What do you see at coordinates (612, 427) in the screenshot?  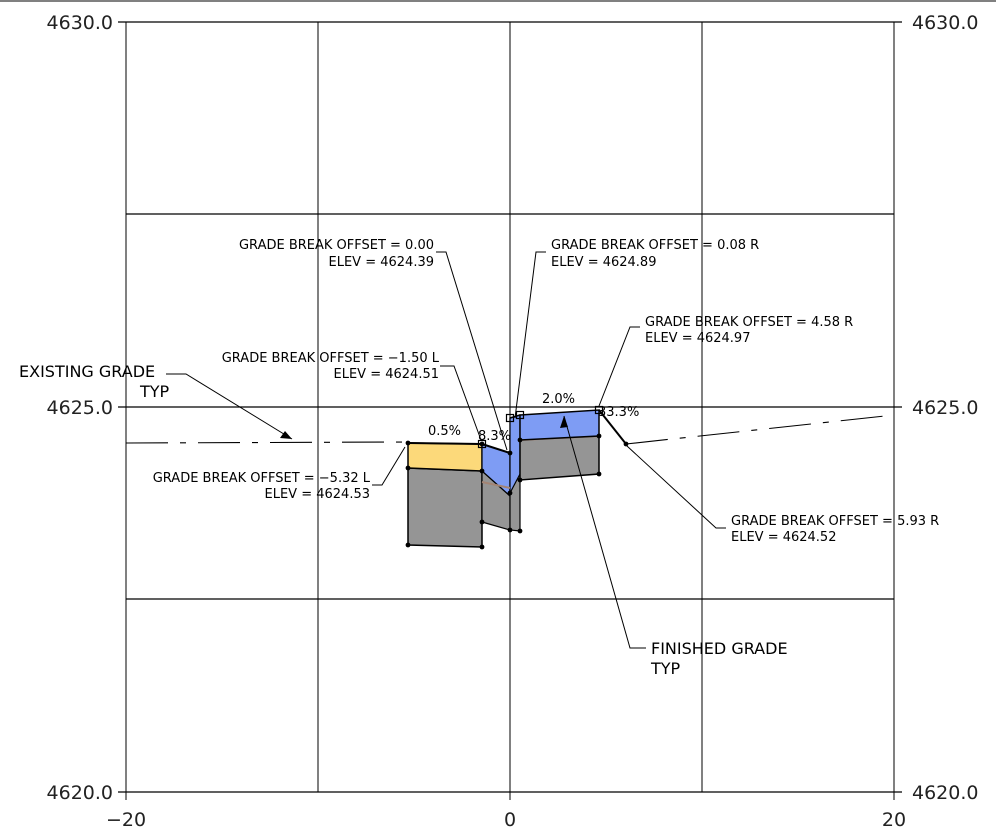 I see `foreslope-line` at bounding box center [612, 427].